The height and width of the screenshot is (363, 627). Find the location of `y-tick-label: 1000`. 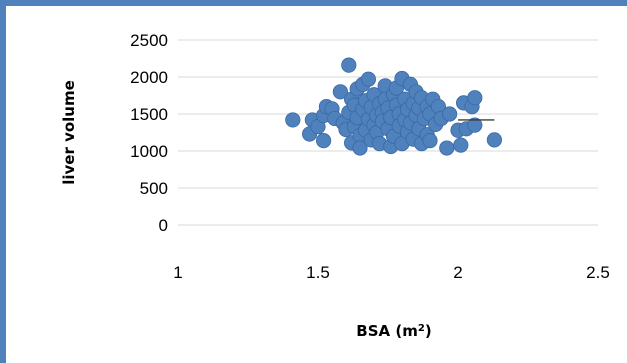

y-tick-label: 1000 is located at coordinates (149, 151).